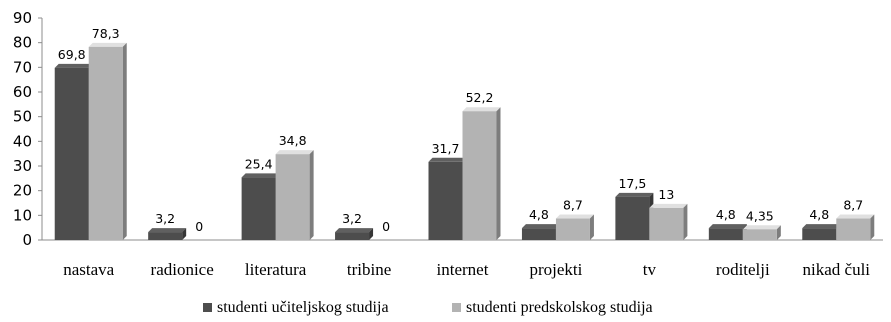  I want to click on y-tick-label: 30, so click(22, 166).